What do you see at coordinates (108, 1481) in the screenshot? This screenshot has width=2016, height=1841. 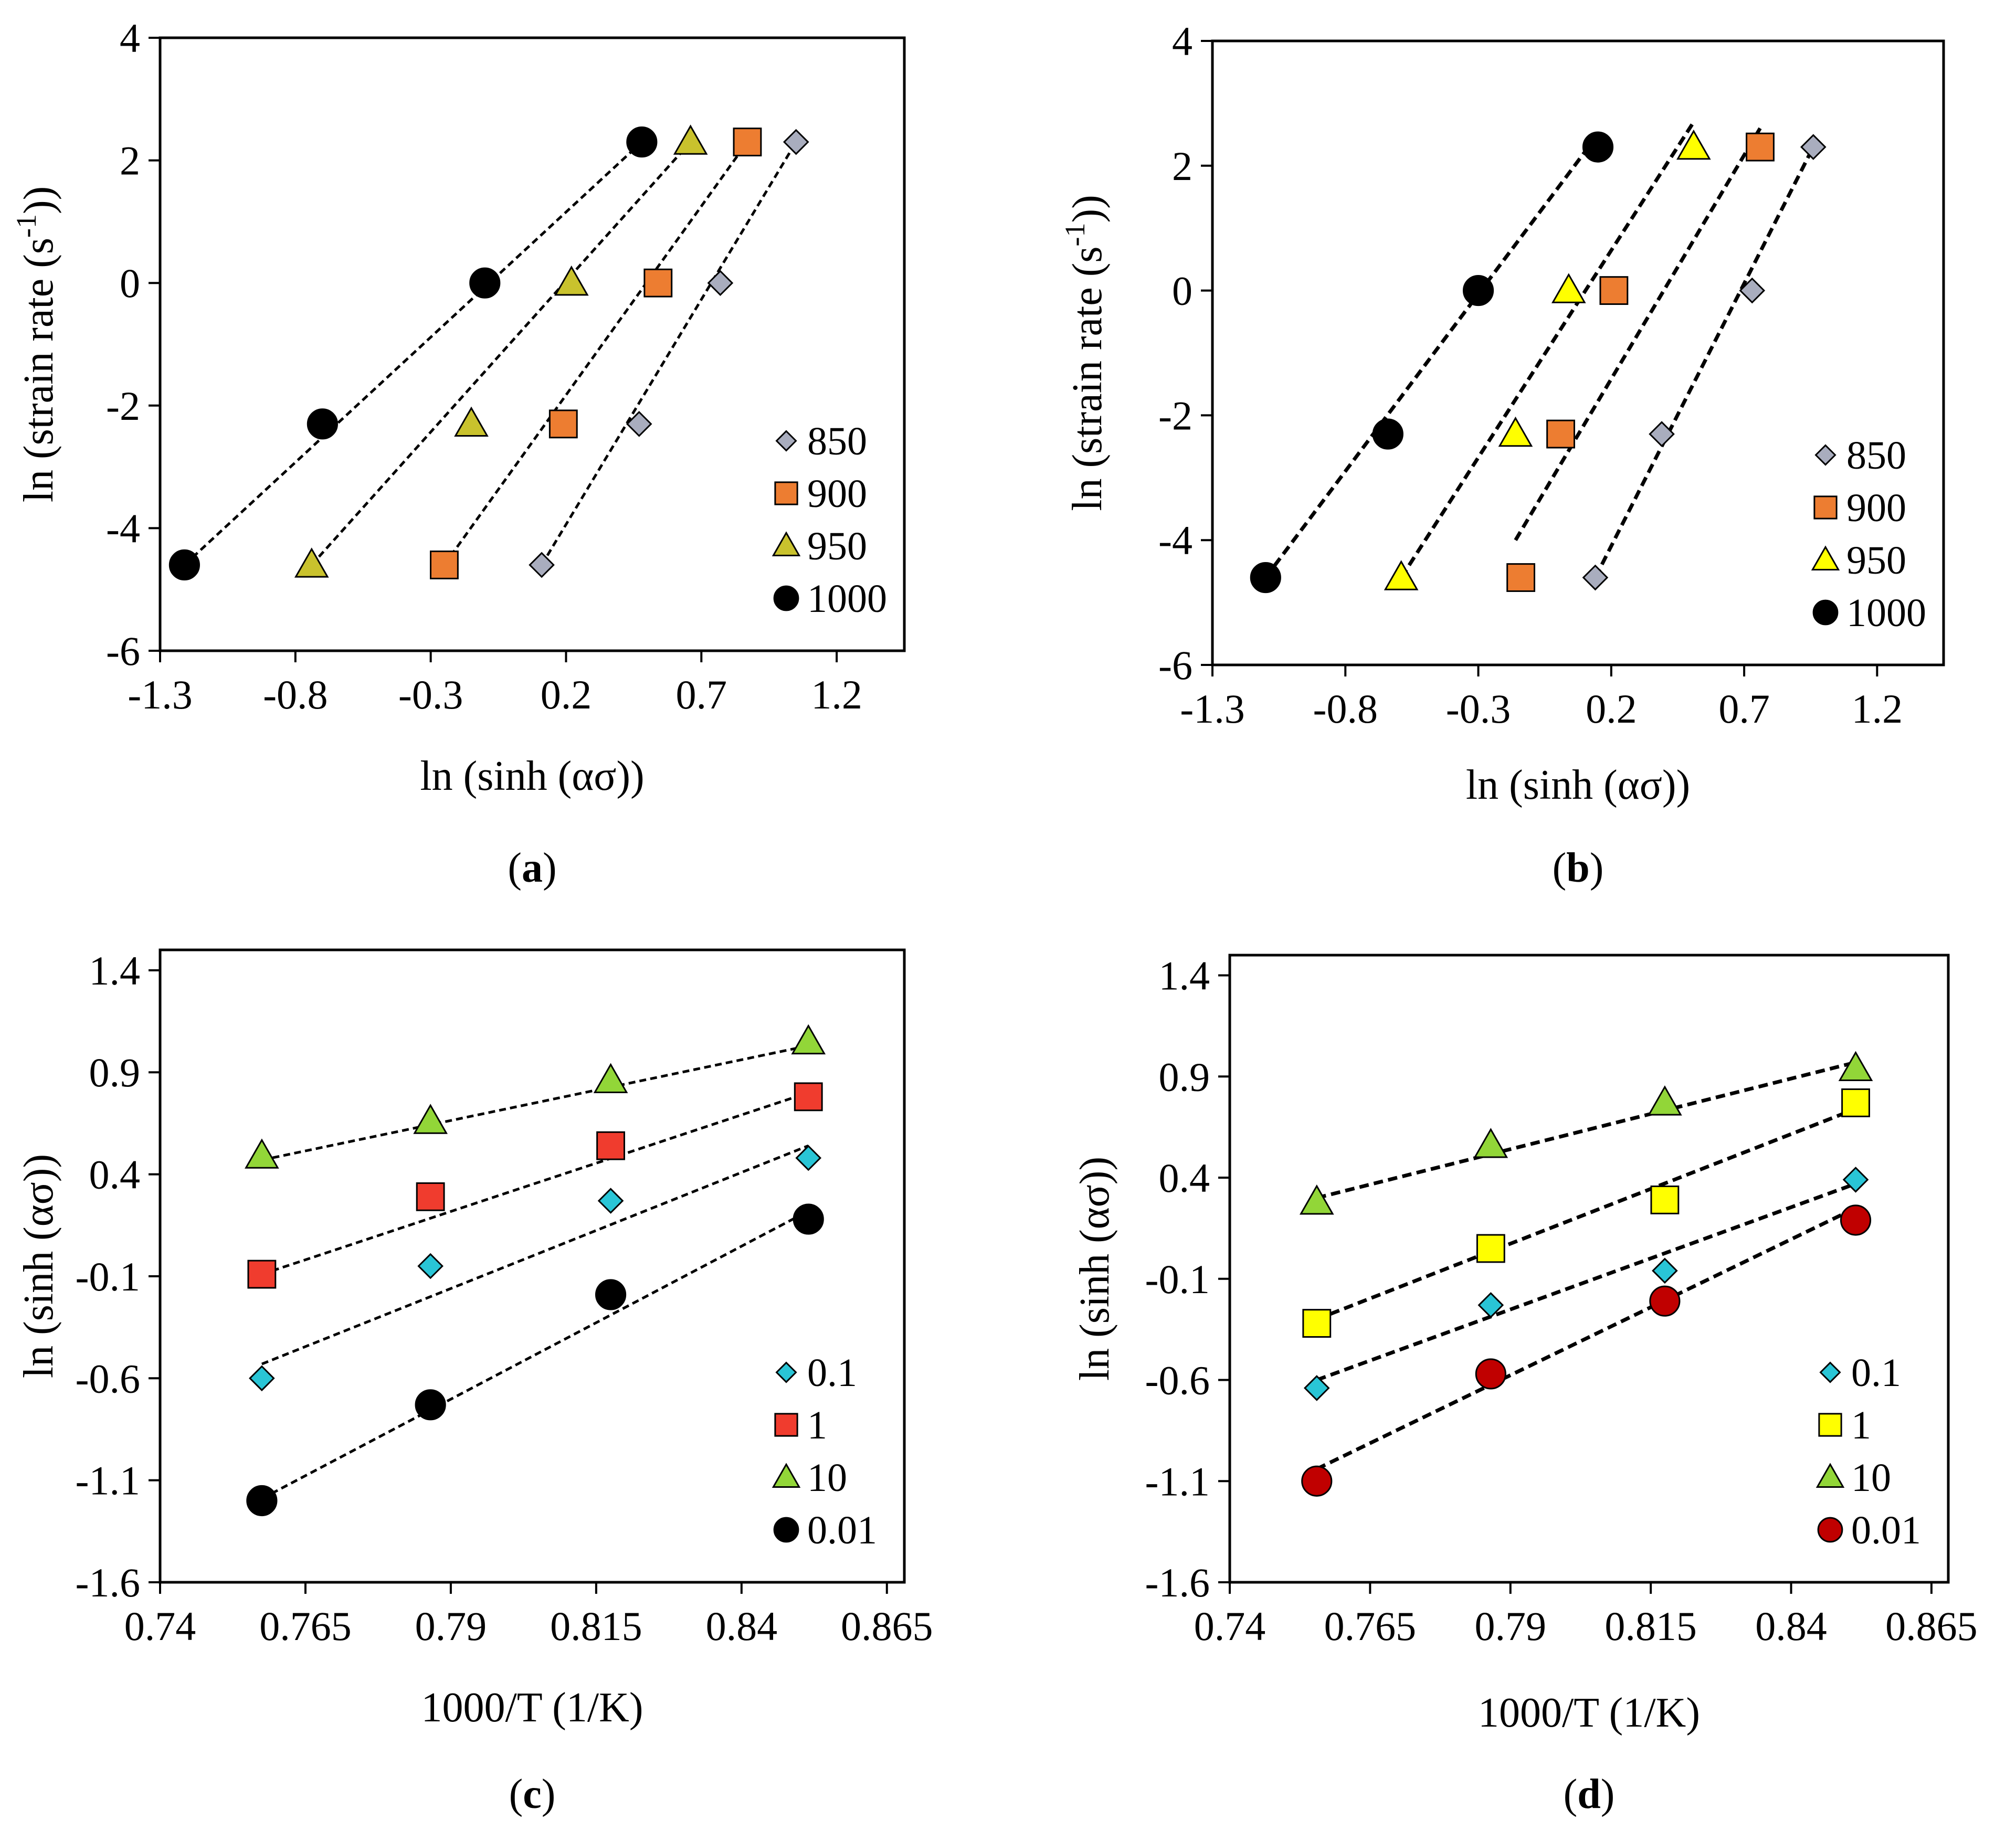 I see `y-tick-label: -1.1` at bounding box center [108, 1481].